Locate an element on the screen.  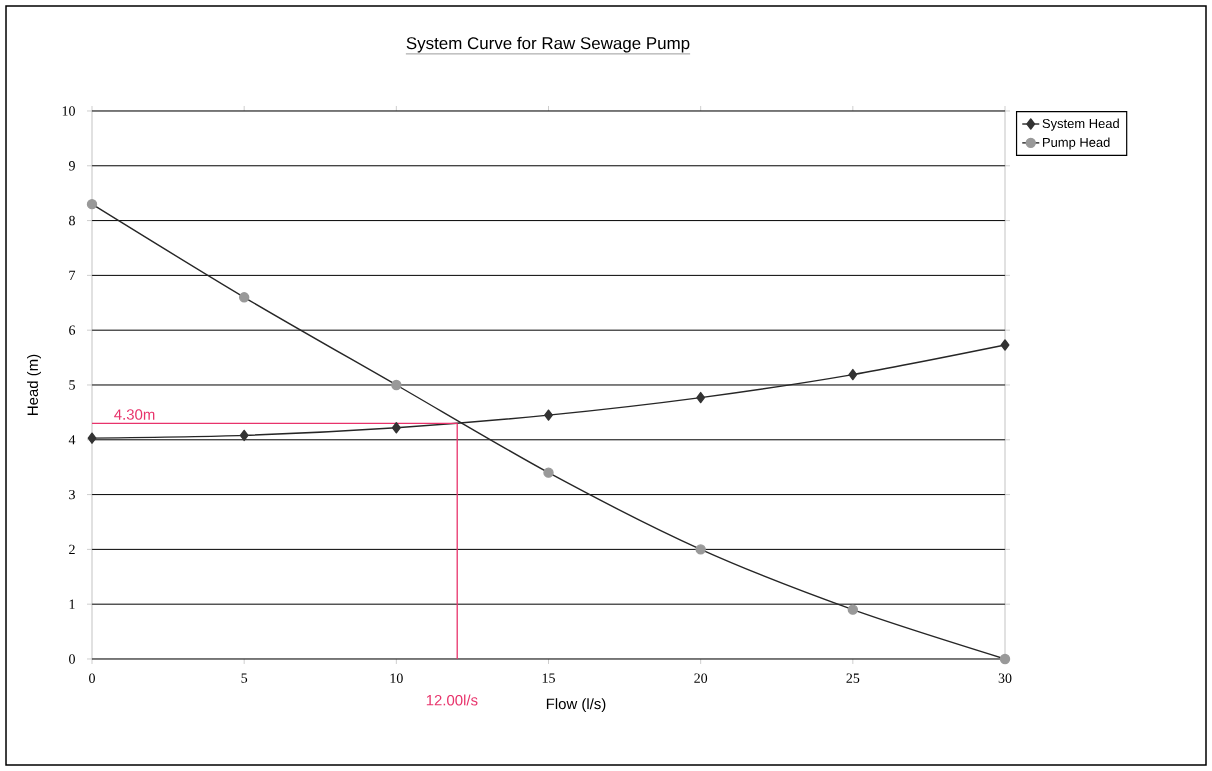
x-axis-title: Flow (l/s) is located at coordinates (576, 705).